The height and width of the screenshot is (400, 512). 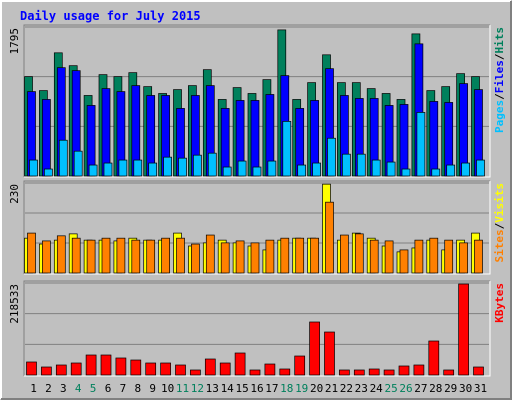 What do you see at coordinates (197, 388) in the screenshot?
I see `x-tick-label: 12` at bounding box center [197, 388].